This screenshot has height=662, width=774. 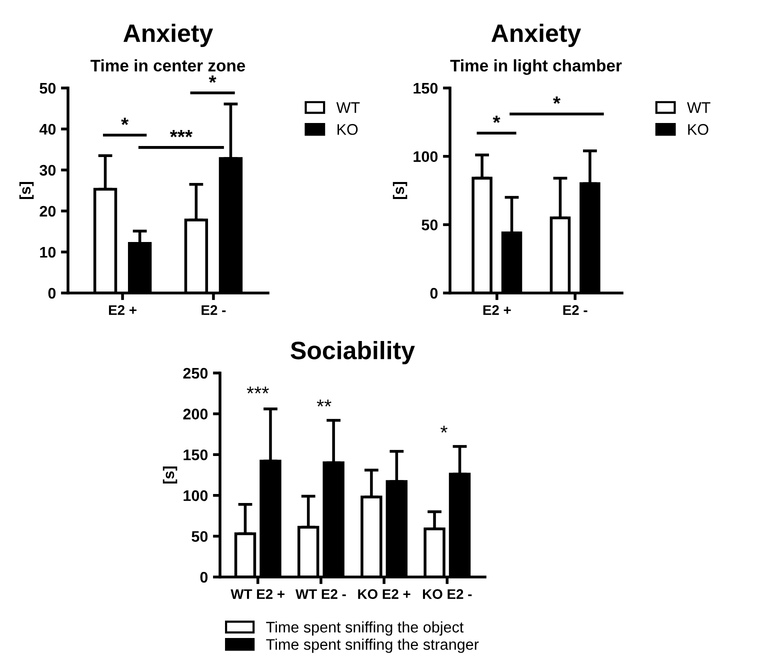 I want to click on annotation: **, so click(x=324, y=403).